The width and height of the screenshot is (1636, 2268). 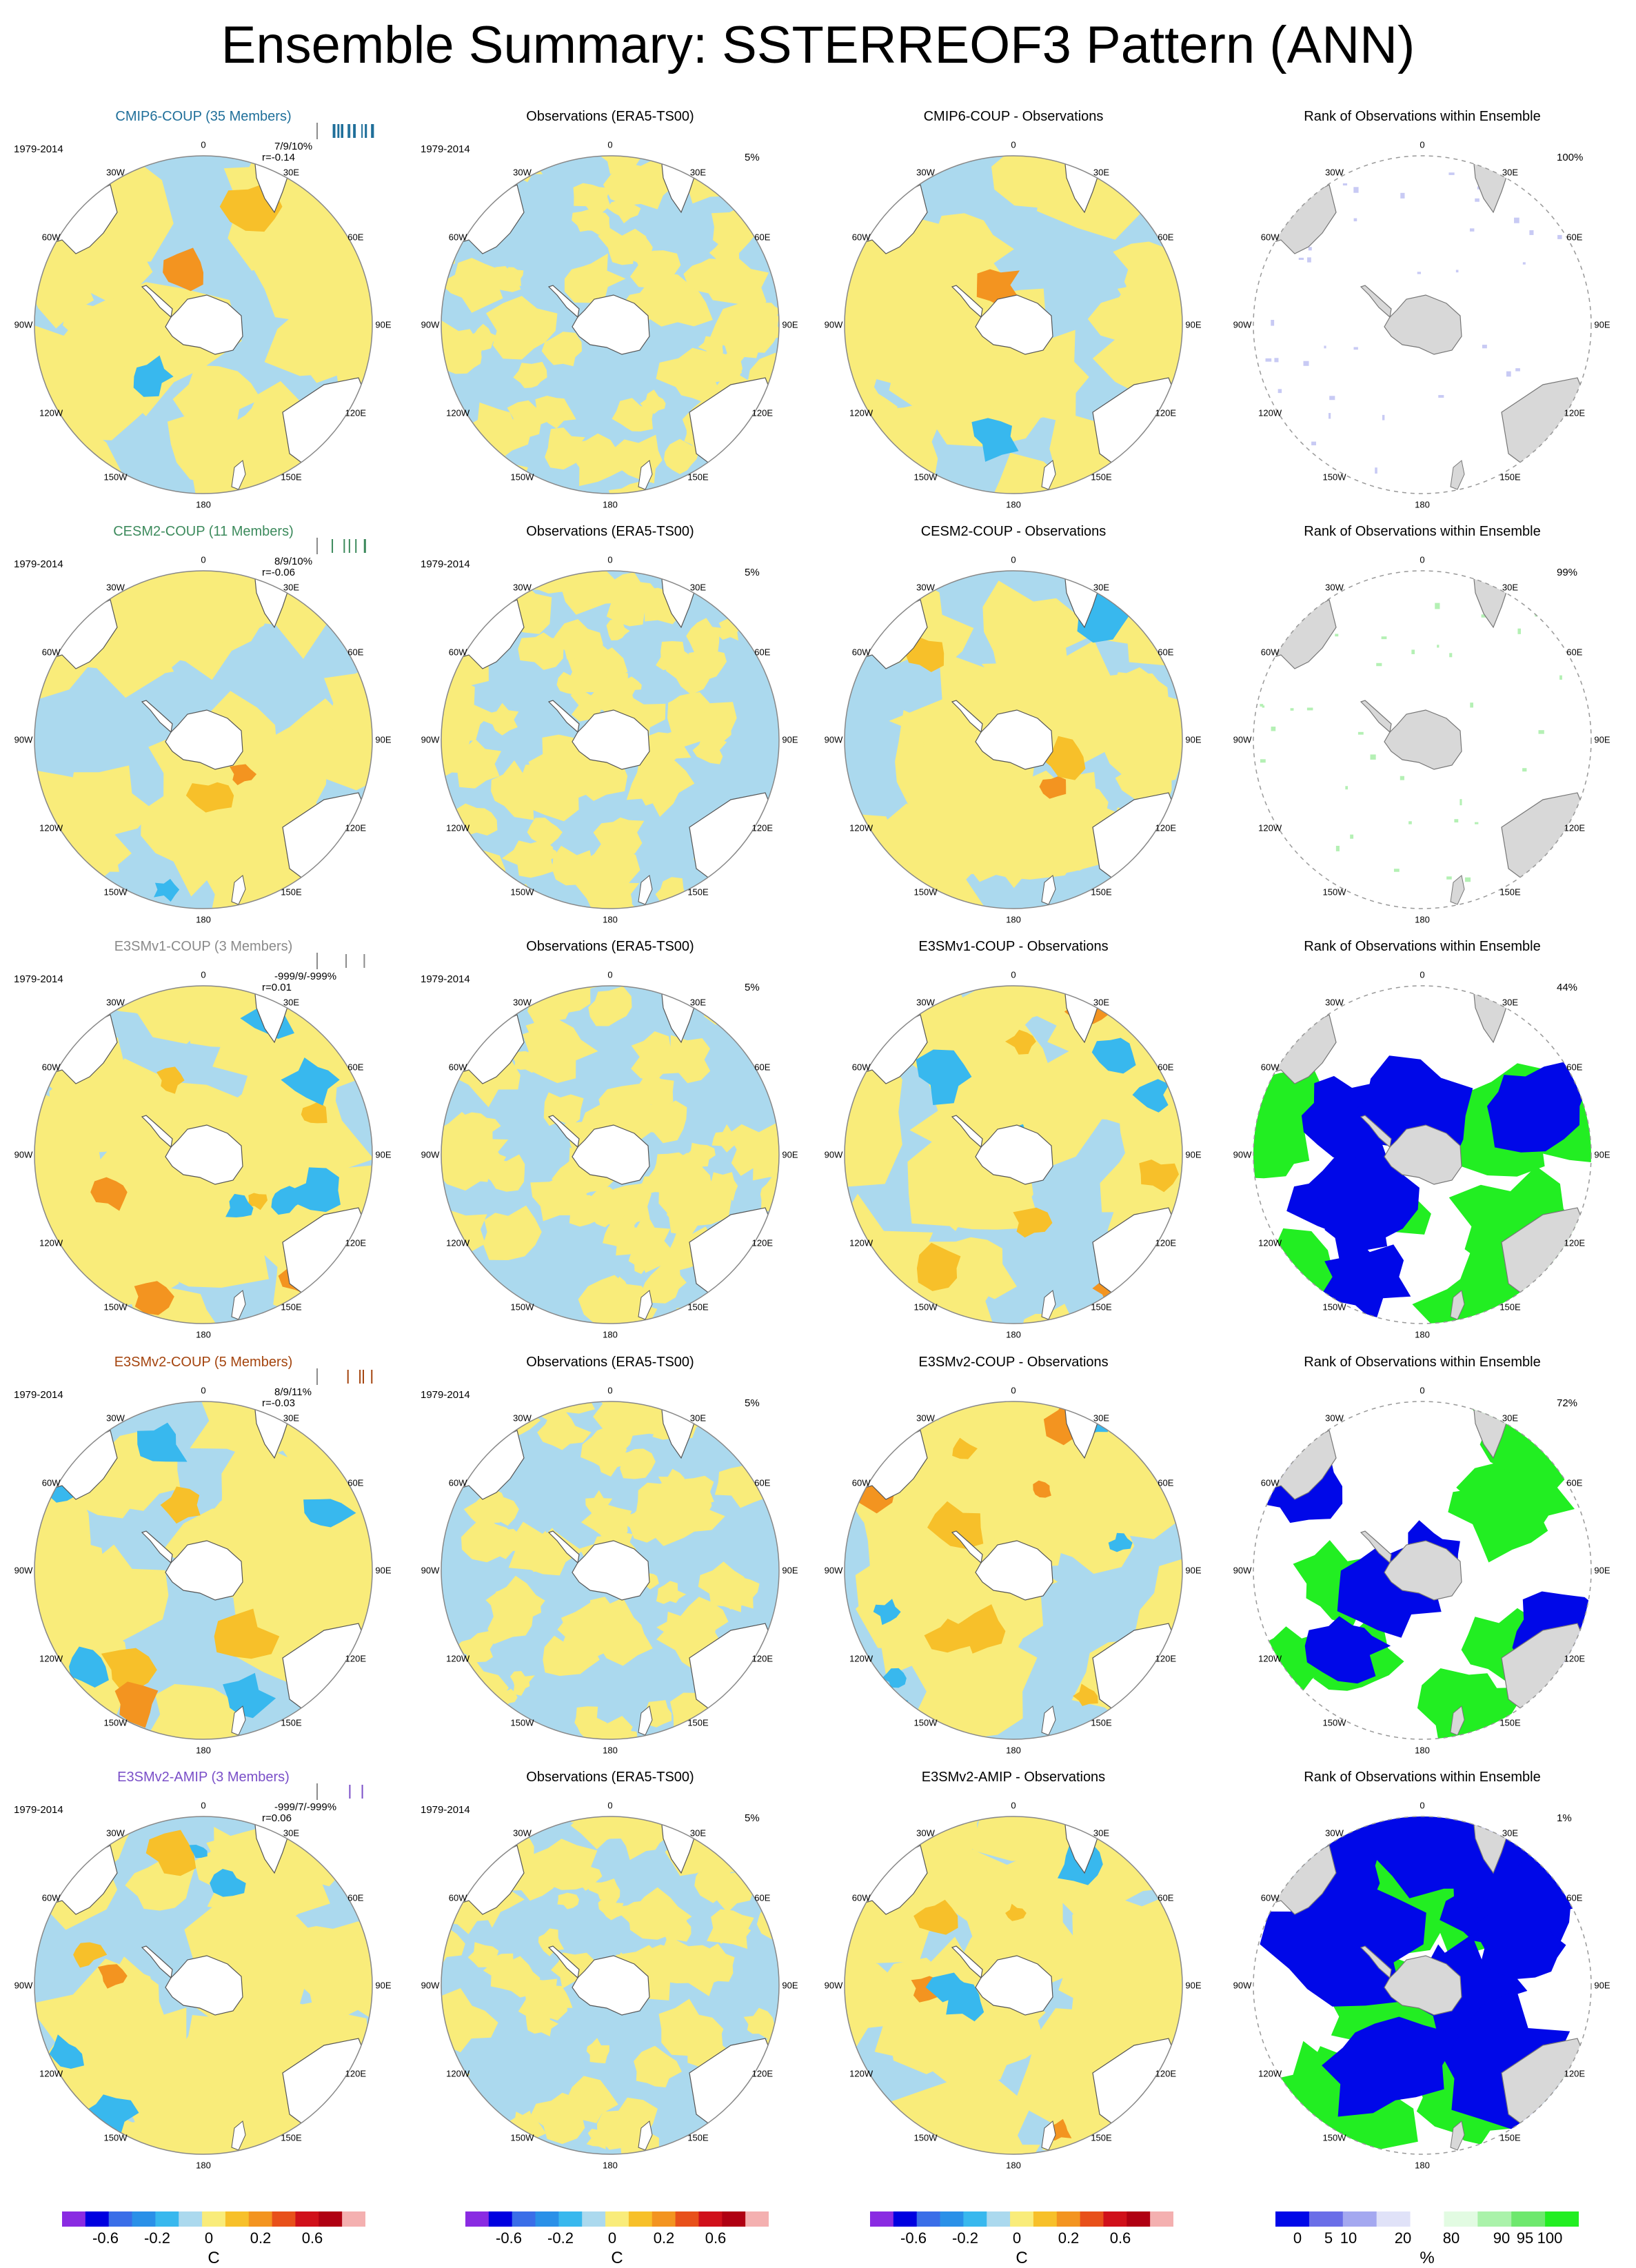 I want to click on panel-title: Observations (ERA5-TS00), so click(x=610, y=947).